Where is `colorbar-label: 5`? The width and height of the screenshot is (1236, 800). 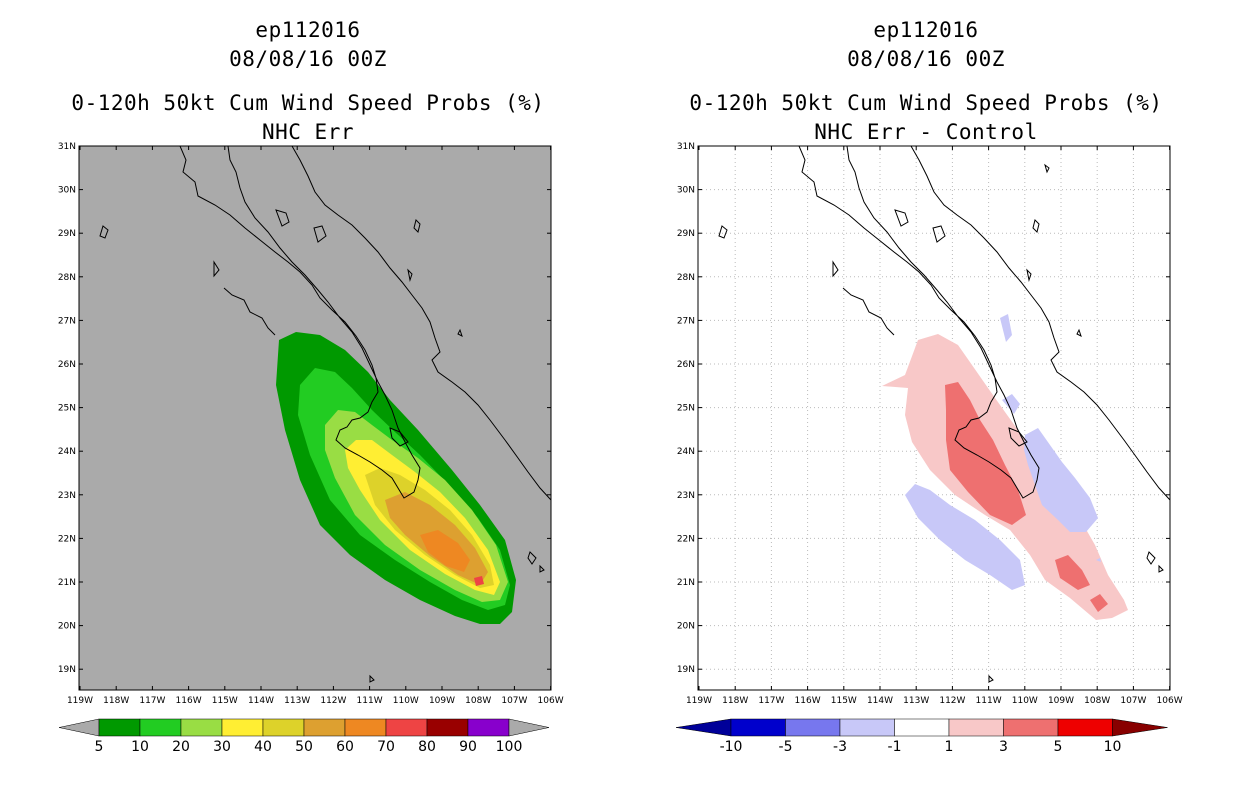 colorbar-label: 5 is located at coordinates (1058, 747).